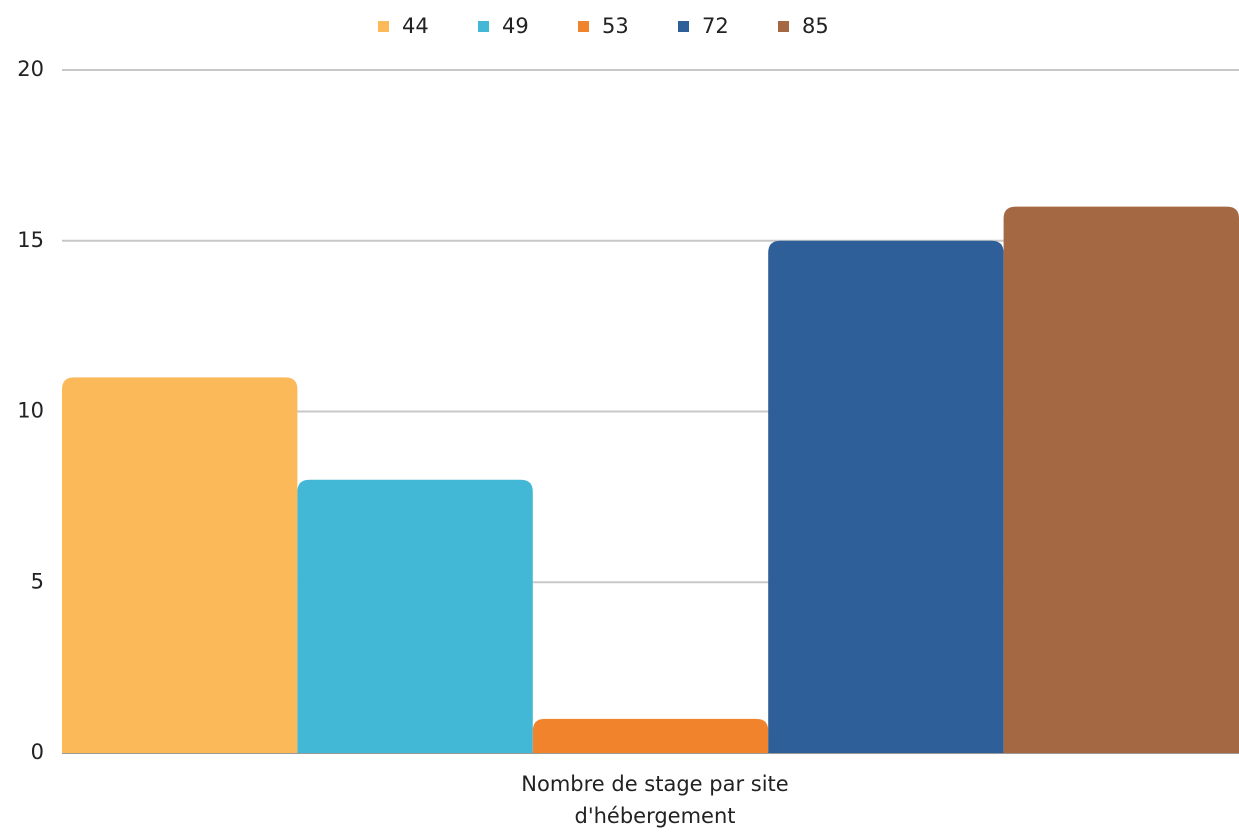 The width and height of the screenshot is (1239, 834). Describe the element at coordinates (37, 752) in the screenshot. I see `y-tick-label: 0` at that location.